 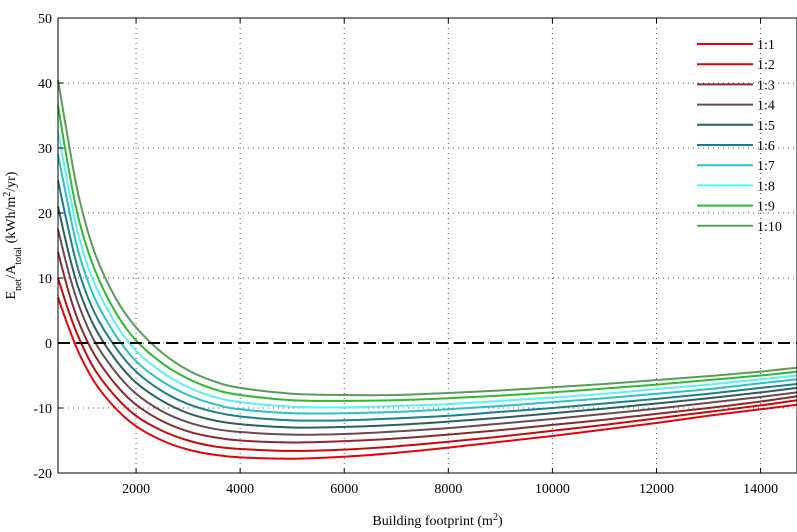 What do you see at coordinates (766, 65) in the screenshot?
I see `legend-label: 1:2` at bounding box center [766, 65].